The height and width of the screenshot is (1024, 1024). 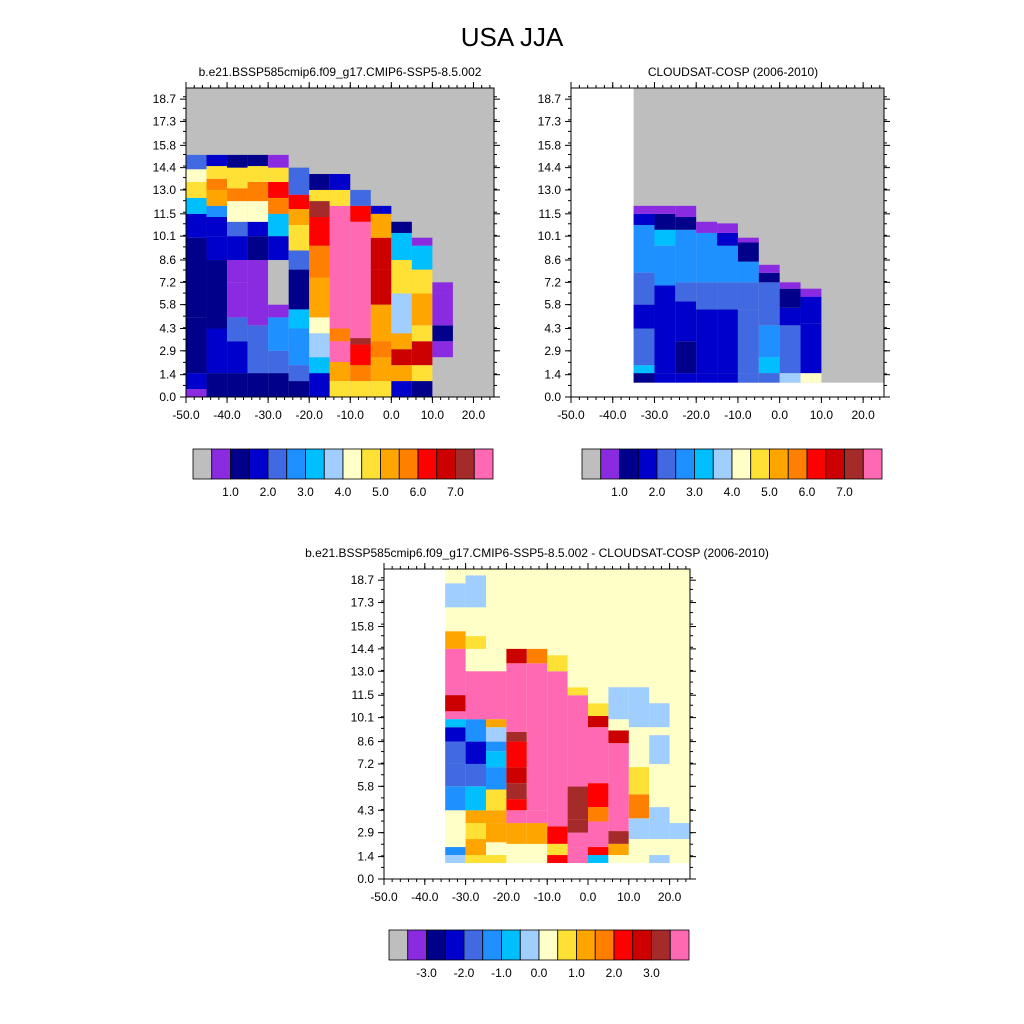 What do you see at coordinates (418, 492) in the screenshot?
I see `colorbar-label: 6.0` at bounding box center [418, 492].